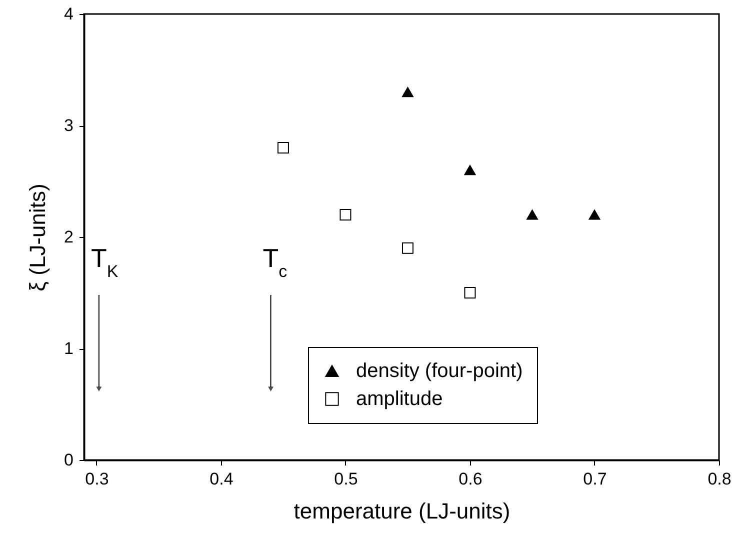 The height and width of the screenshot is (545, 734). What do you see at coordinates (470, 479) in the screenshot?
I see `x-tick-label: 0.6` at bounding box center [470, 479].